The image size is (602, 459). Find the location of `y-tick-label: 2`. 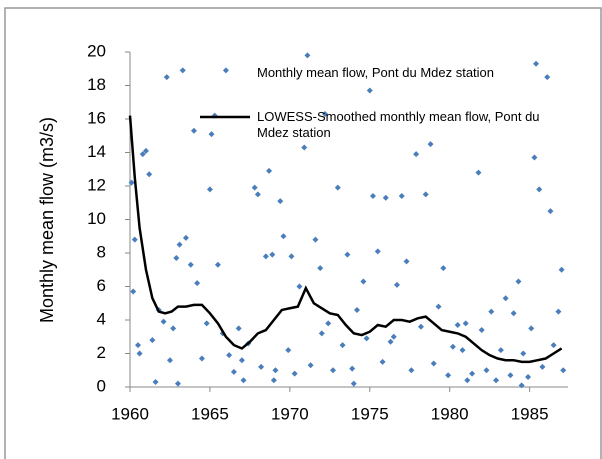

y-tick-label: 2 is located at coordinates (101, 352).